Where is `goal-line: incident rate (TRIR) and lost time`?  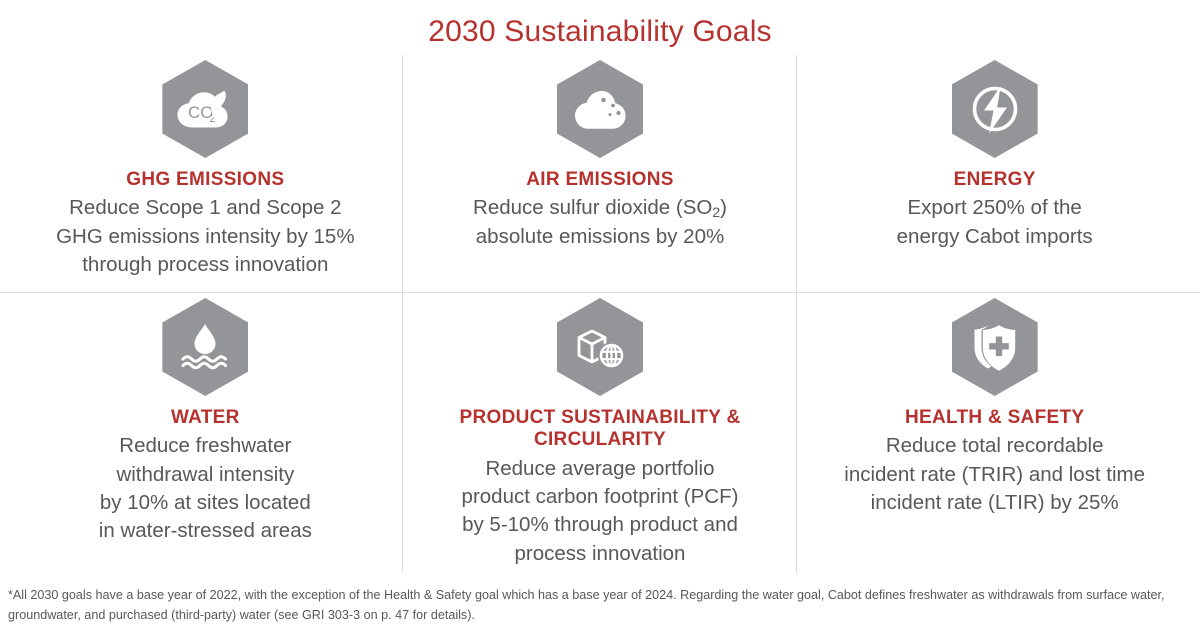
goal-line: incident rate (TRIR) and lost time is located at coordinates (995, 474).